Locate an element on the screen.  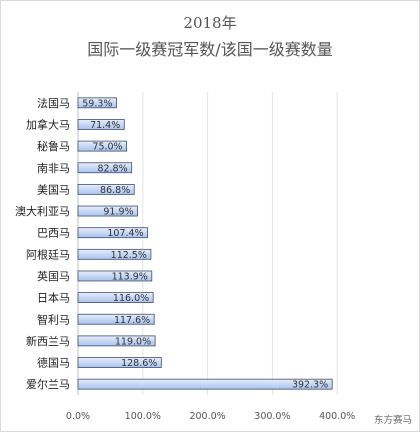
chart-subtitle: 国际一级赛冠军数/该国一级赛数量 is located at coordinates (210, 49).